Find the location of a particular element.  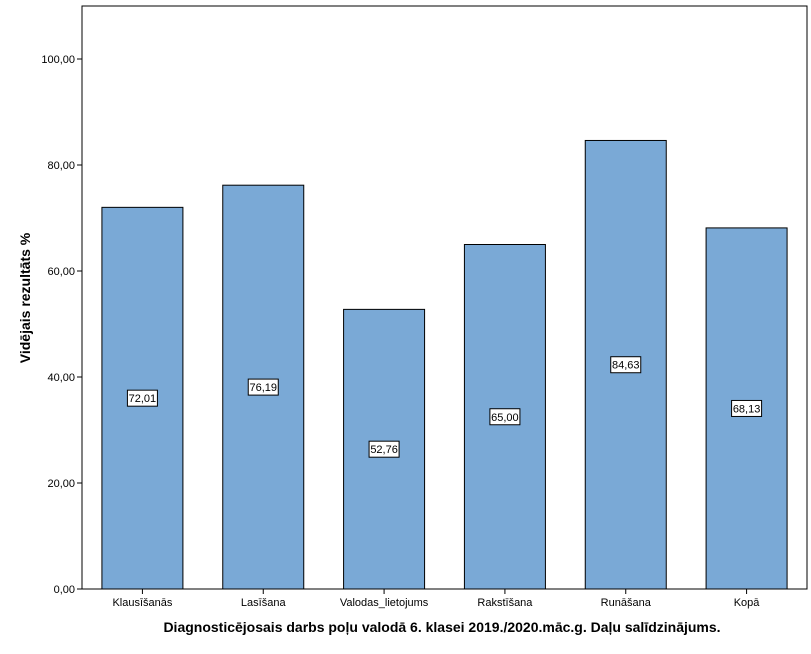

y-tick-label: 60,00 is located at coordinates (61, 272).